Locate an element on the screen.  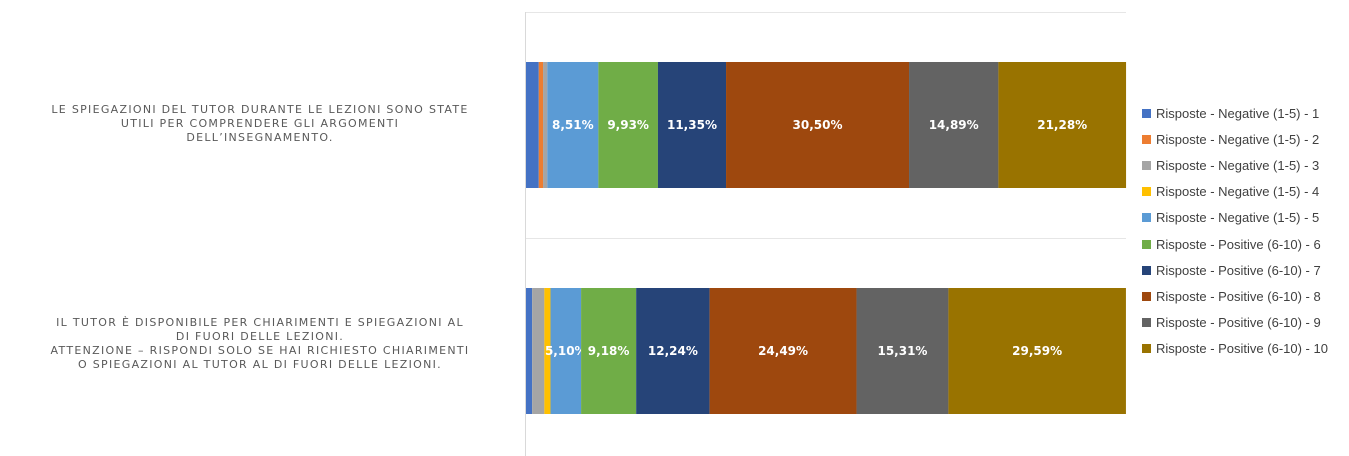
data-label: 30,50% is located at coordinates (818, 125).